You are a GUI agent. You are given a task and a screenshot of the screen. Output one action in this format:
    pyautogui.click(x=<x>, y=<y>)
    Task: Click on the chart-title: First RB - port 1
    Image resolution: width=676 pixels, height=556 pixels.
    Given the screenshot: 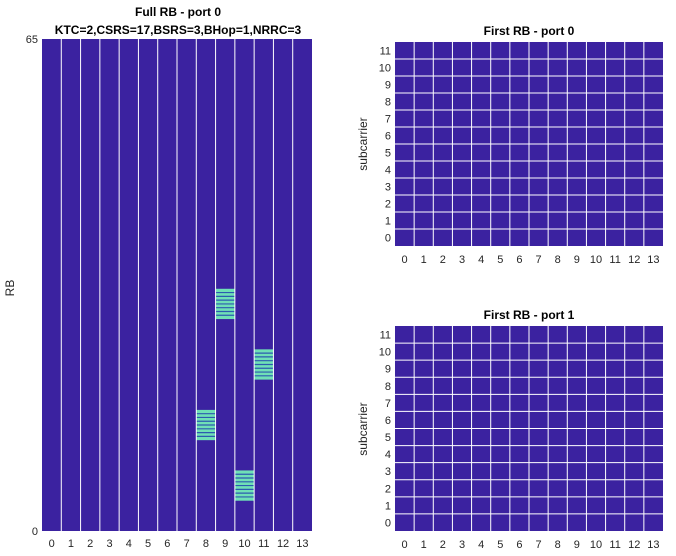 What is the action you would take?
    pyautogui.click(x=529, y=315)
    